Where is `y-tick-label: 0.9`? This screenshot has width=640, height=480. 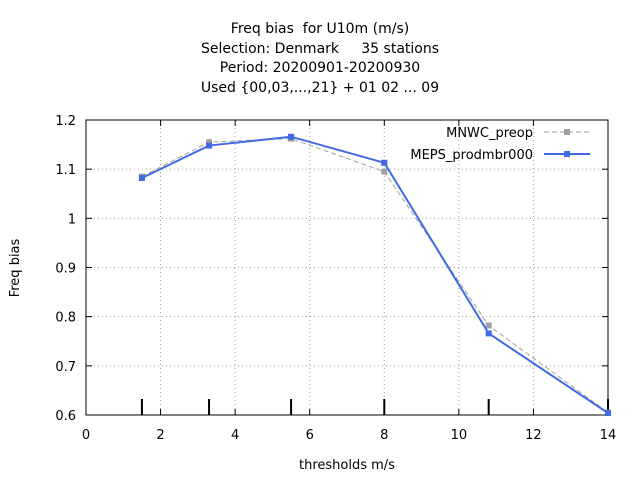 y-tick-label: 0.9 is located at coordinates (65, 269).